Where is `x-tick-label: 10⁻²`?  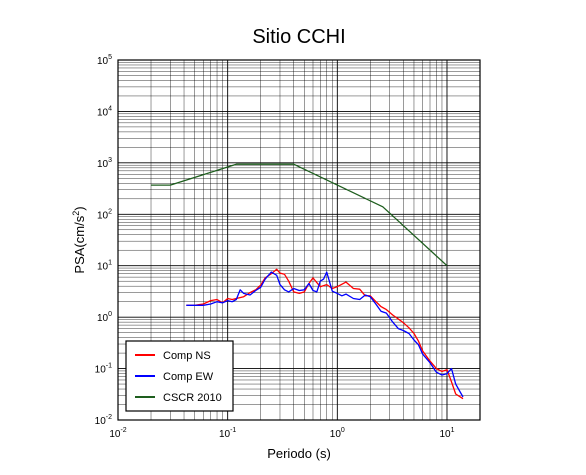
x-tick-label: 10⁻² is located at coordinates (117, 433).